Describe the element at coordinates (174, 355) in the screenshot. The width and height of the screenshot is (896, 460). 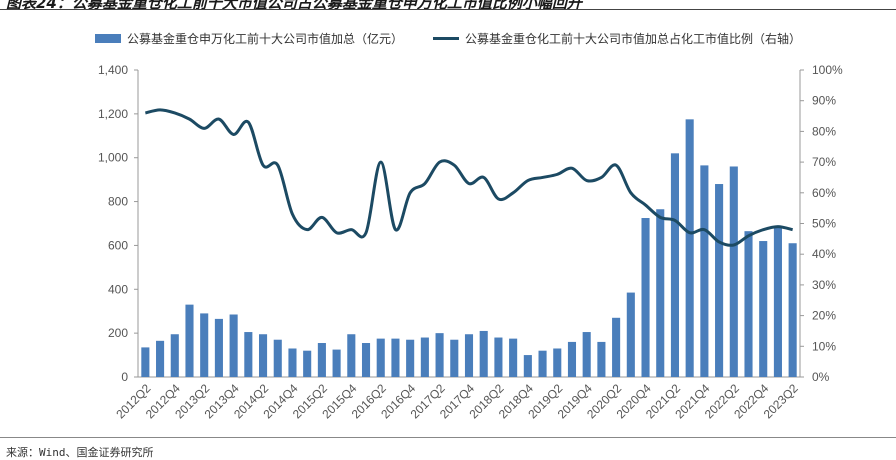
I see `bar-2012Q4` at that location.